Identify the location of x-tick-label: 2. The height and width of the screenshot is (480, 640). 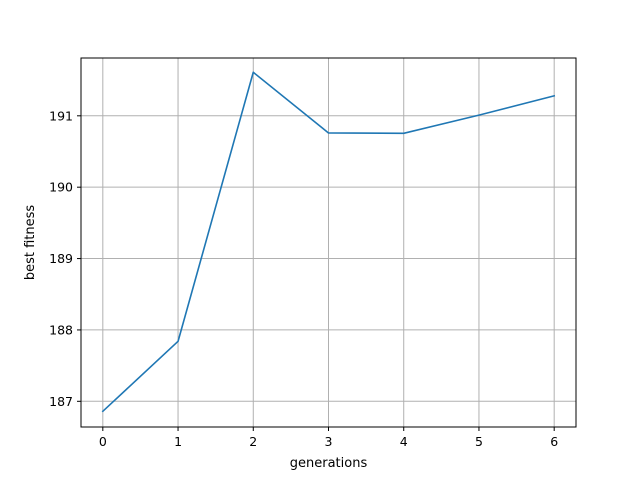
(253, 441).